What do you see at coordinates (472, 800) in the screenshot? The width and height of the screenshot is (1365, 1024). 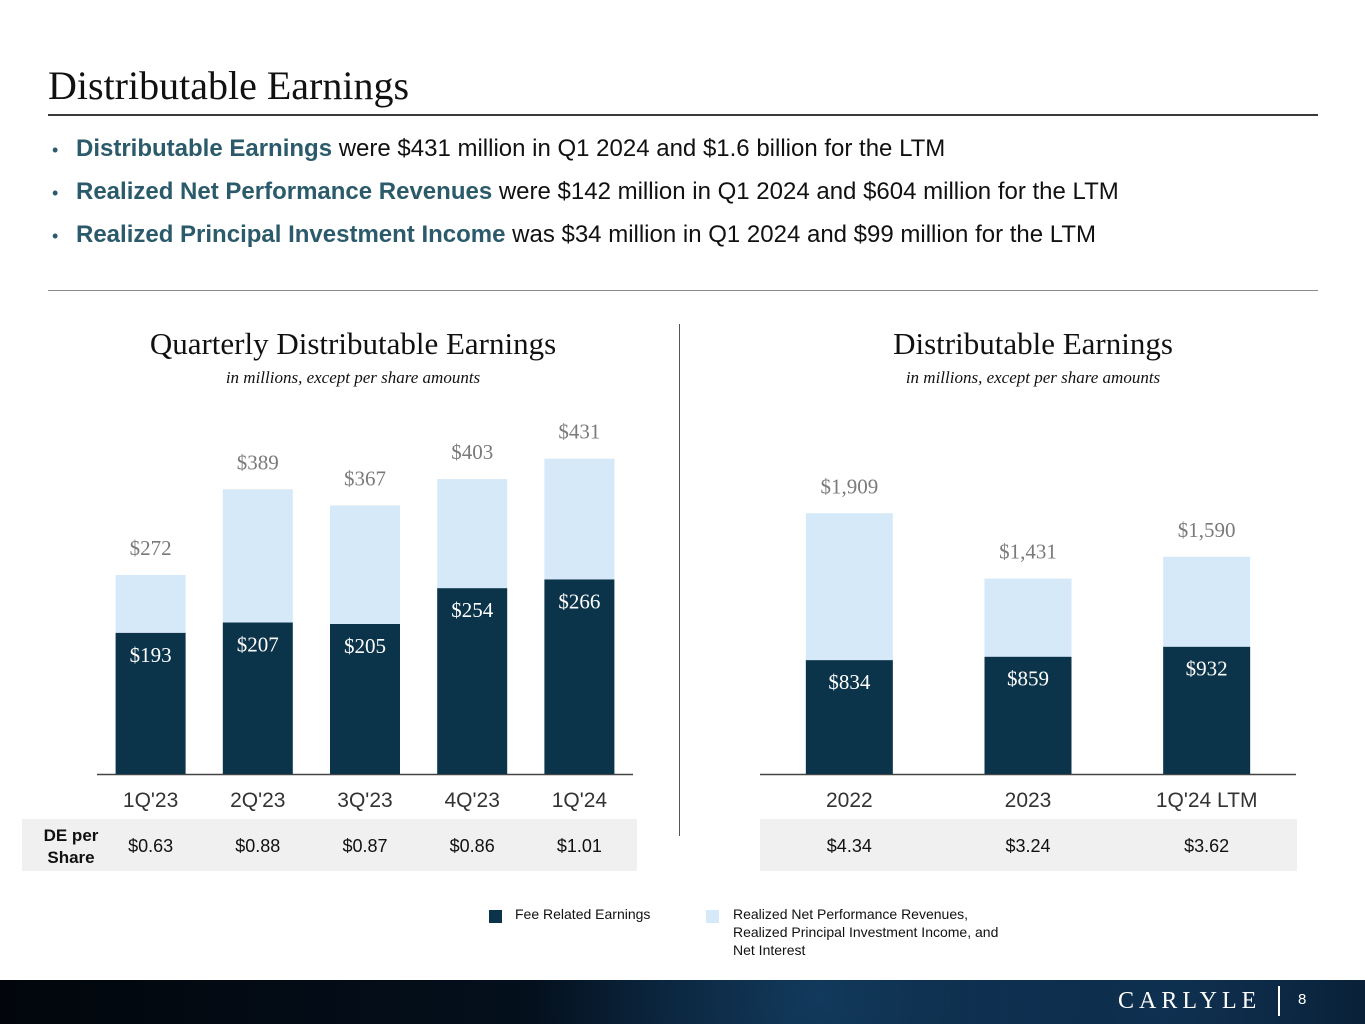 I see `category-tick-label: 4Q'23` at bounding box center [472, 800].